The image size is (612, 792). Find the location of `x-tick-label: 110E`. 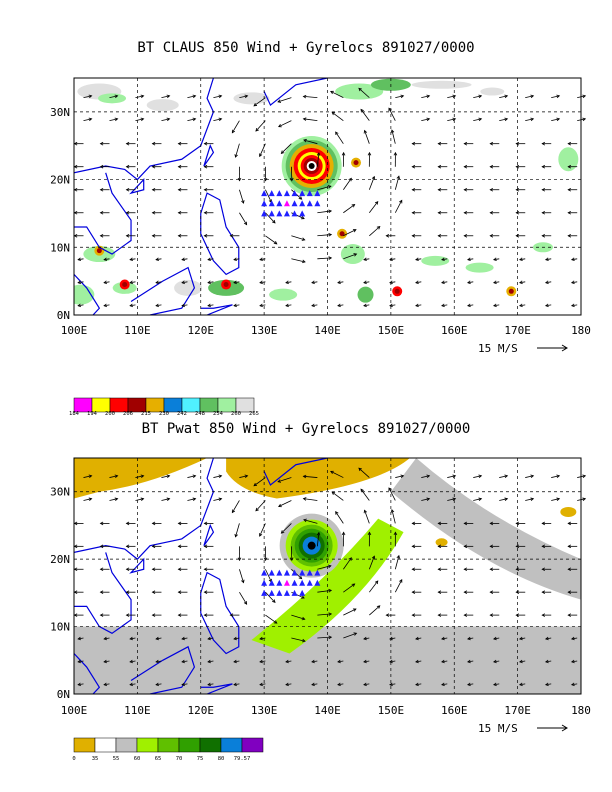

x-tick-label: 110E is located at coordinates (137, 710).